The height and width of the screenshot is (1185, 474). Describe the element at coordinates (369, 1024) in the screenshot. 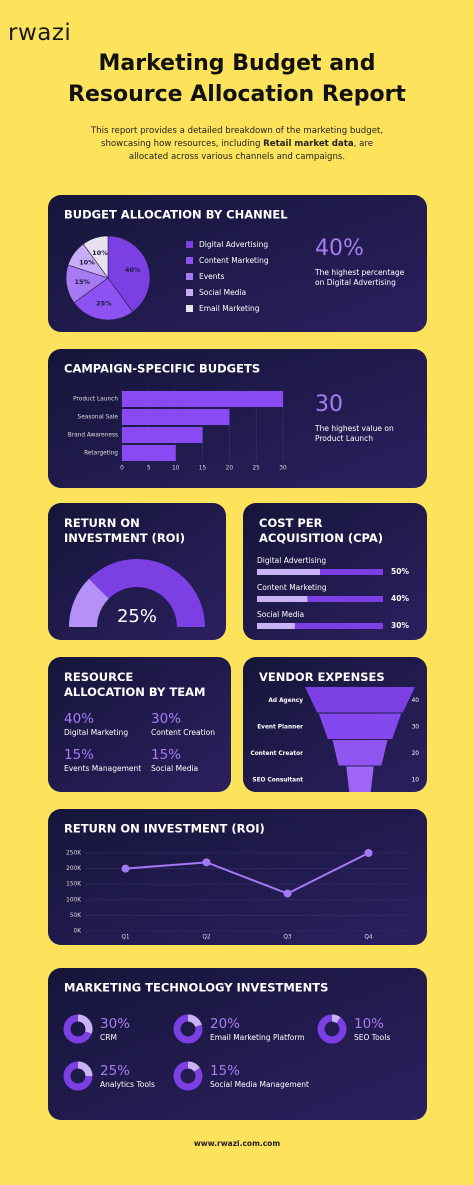

I see `donut-value-label: 10%` at that location.